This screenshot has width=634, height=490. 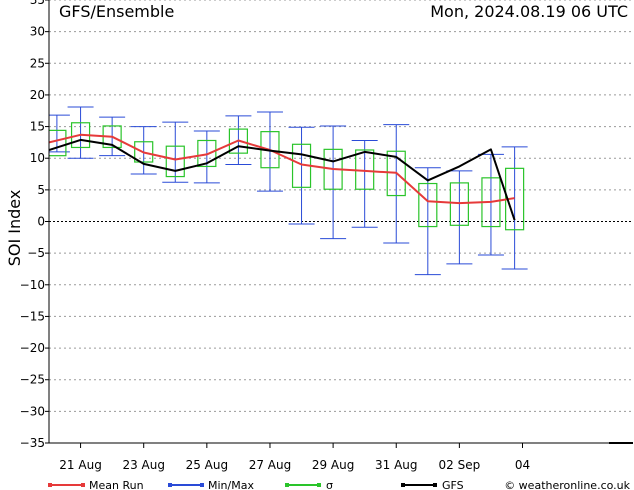 I want to click on legend-mean-run: Mean Run, so click(x=96, y=484).